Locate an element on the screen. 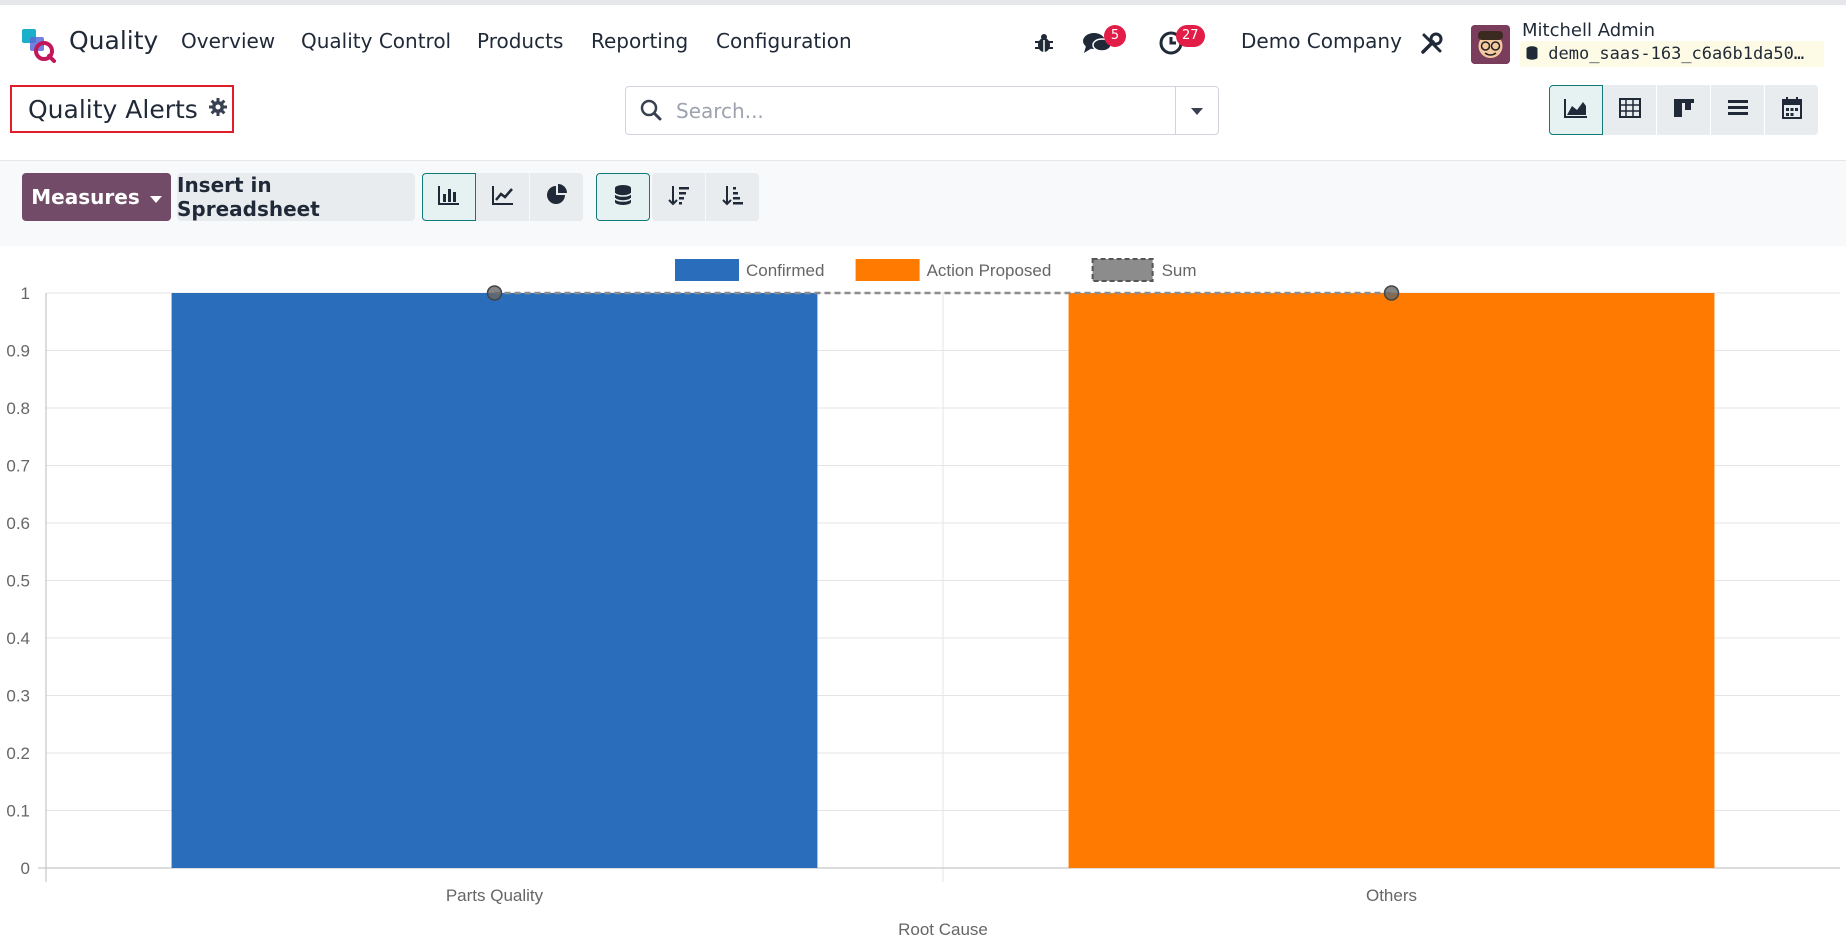 The height and width of the screenshot is (949, 1846). user-avatar is located at coordinates (1490, 44).